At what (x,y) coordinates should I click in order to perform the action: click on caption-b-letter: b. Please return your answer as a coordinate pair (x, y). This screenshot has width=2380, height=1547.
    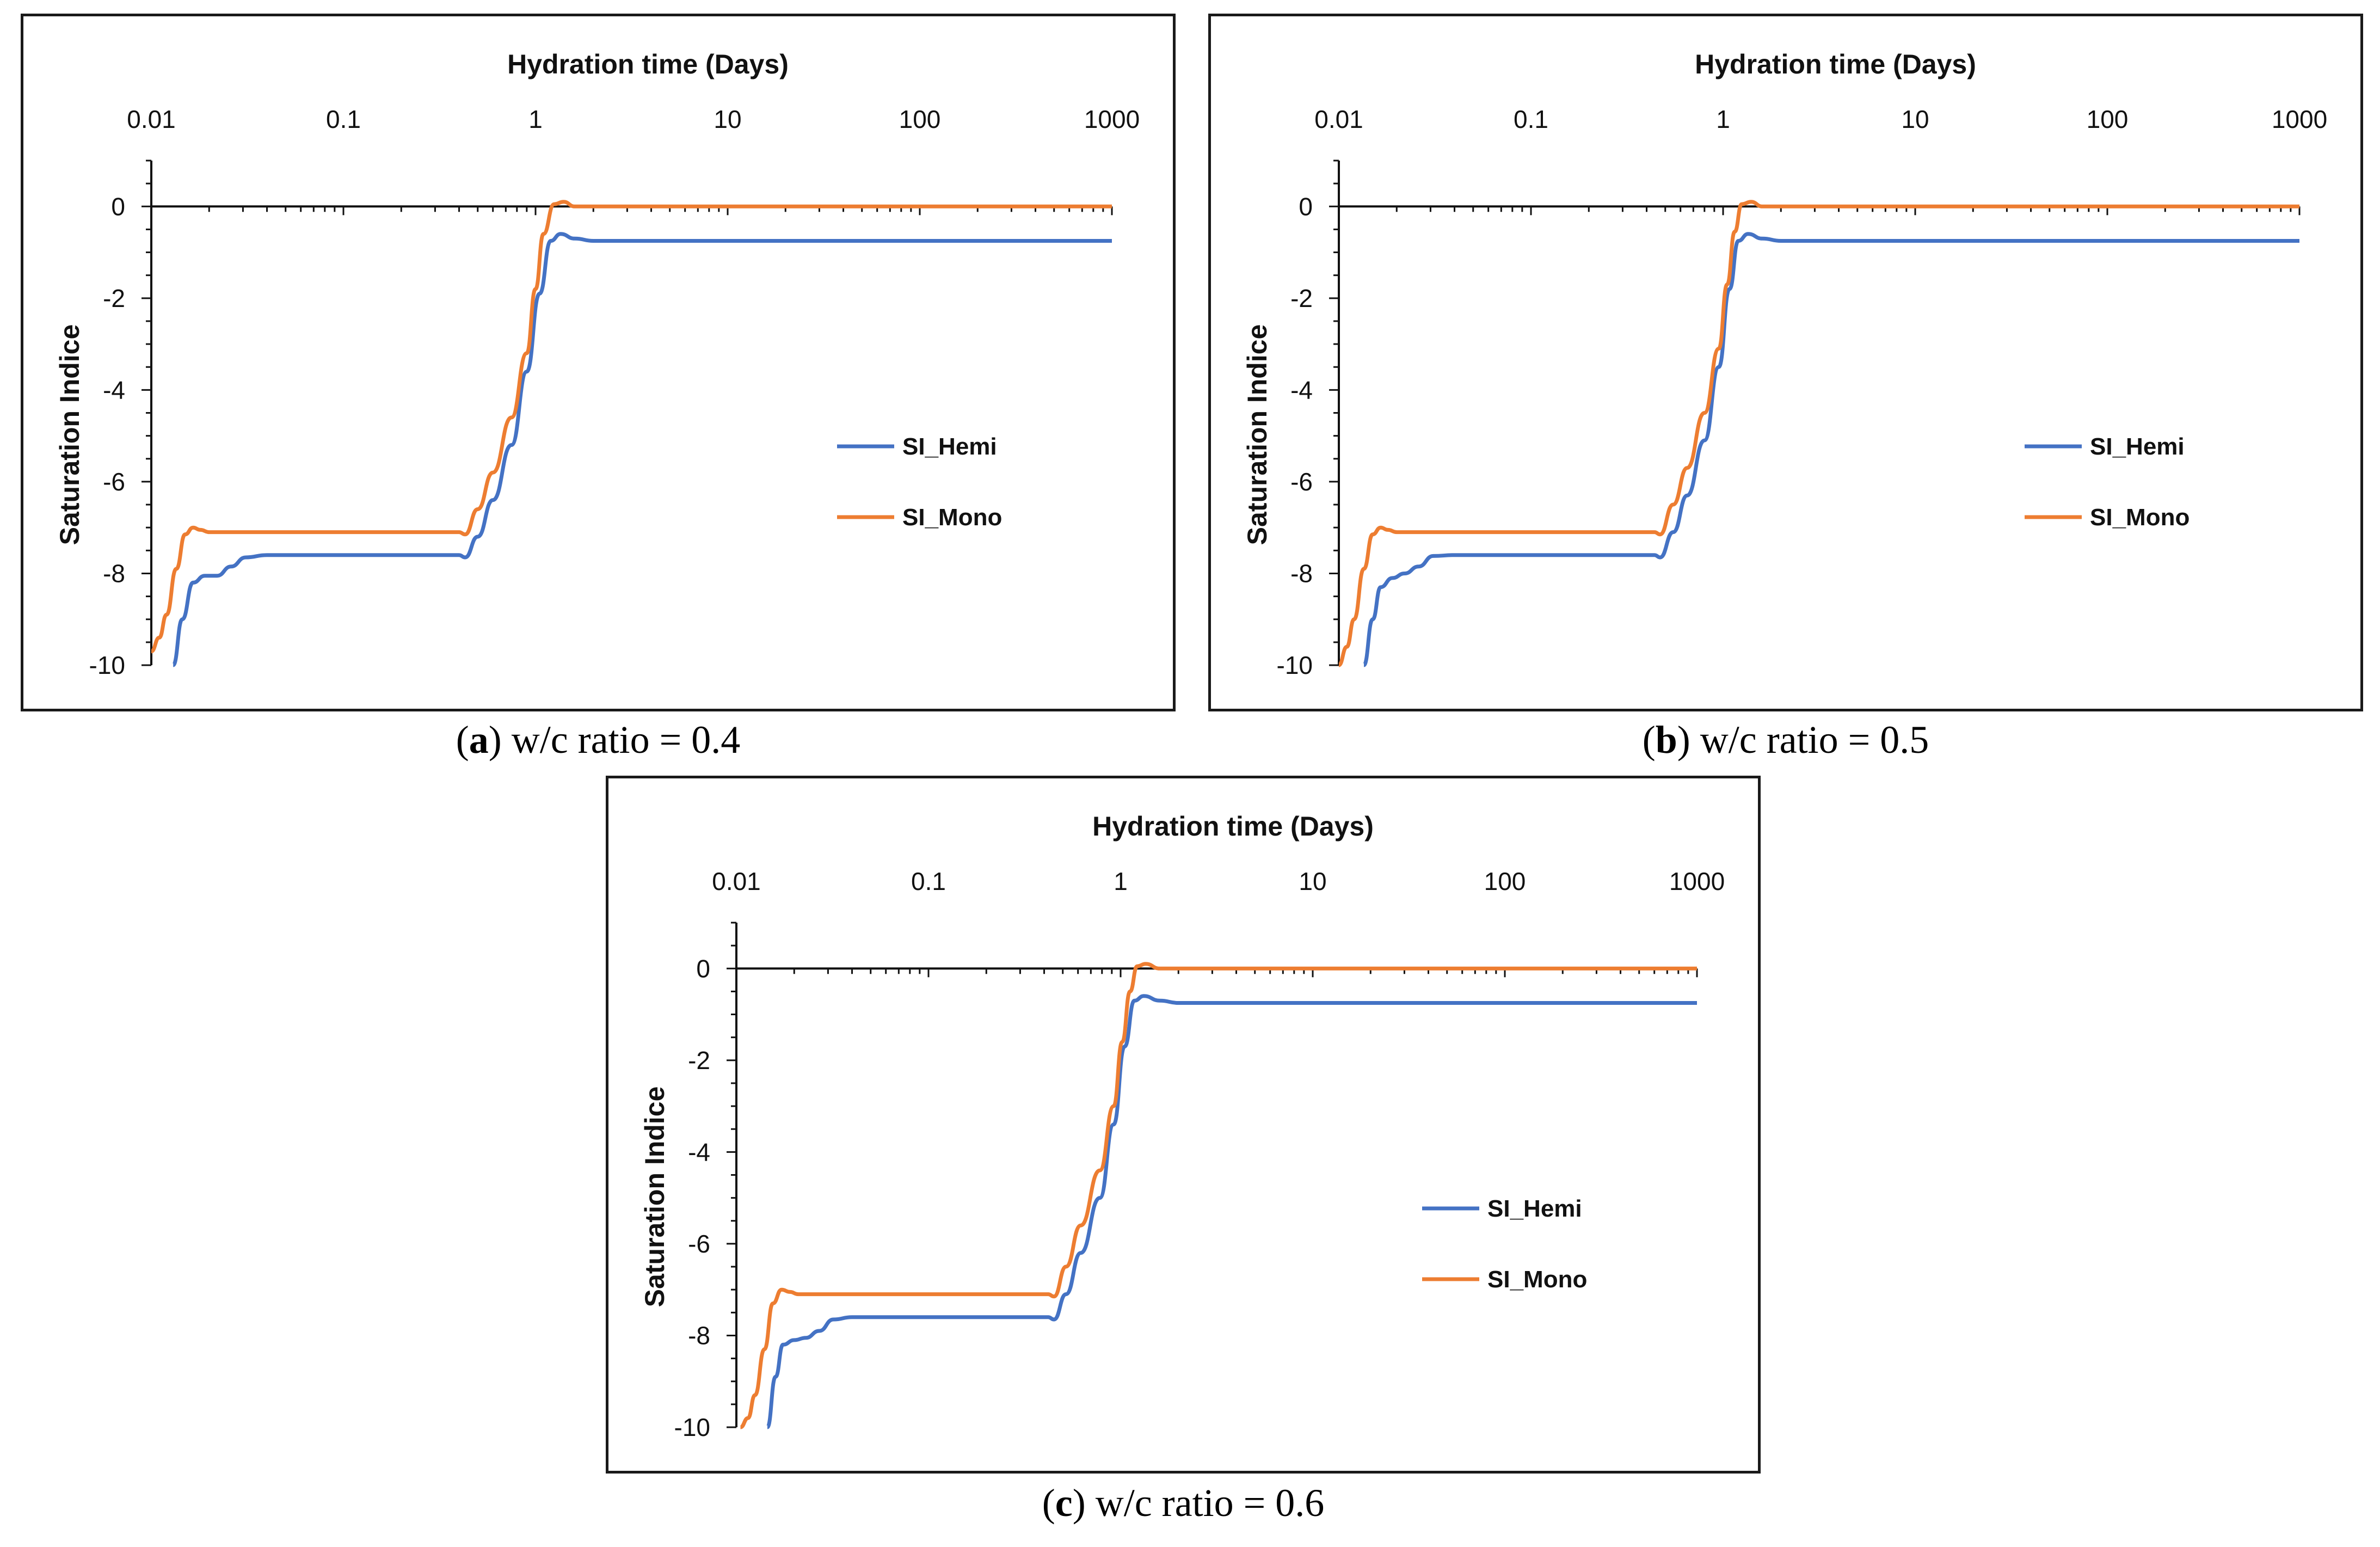
    Looking at the image, I should click on (1666, 740).